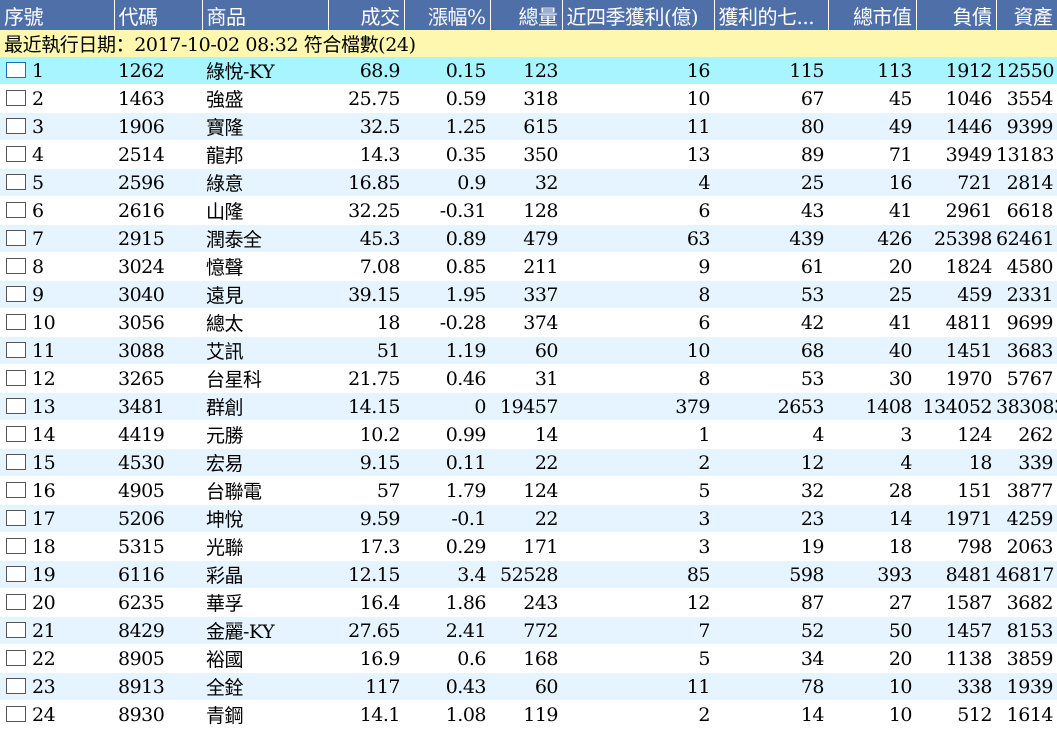  I want to click on table-row: 2 1463 強盛 25.75 0.59 318 10 67 45 1046 3554, so click(528, 98).